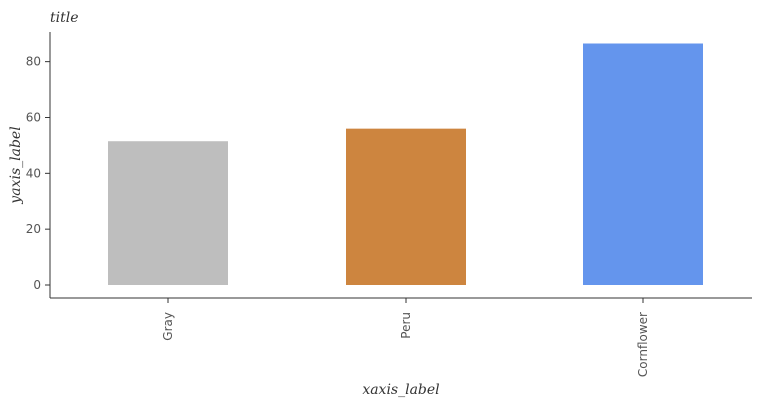 Image resolution: width=768 pixels, height=400 pixels. I want to click on y-tick-label: 80, so click(33, 62).